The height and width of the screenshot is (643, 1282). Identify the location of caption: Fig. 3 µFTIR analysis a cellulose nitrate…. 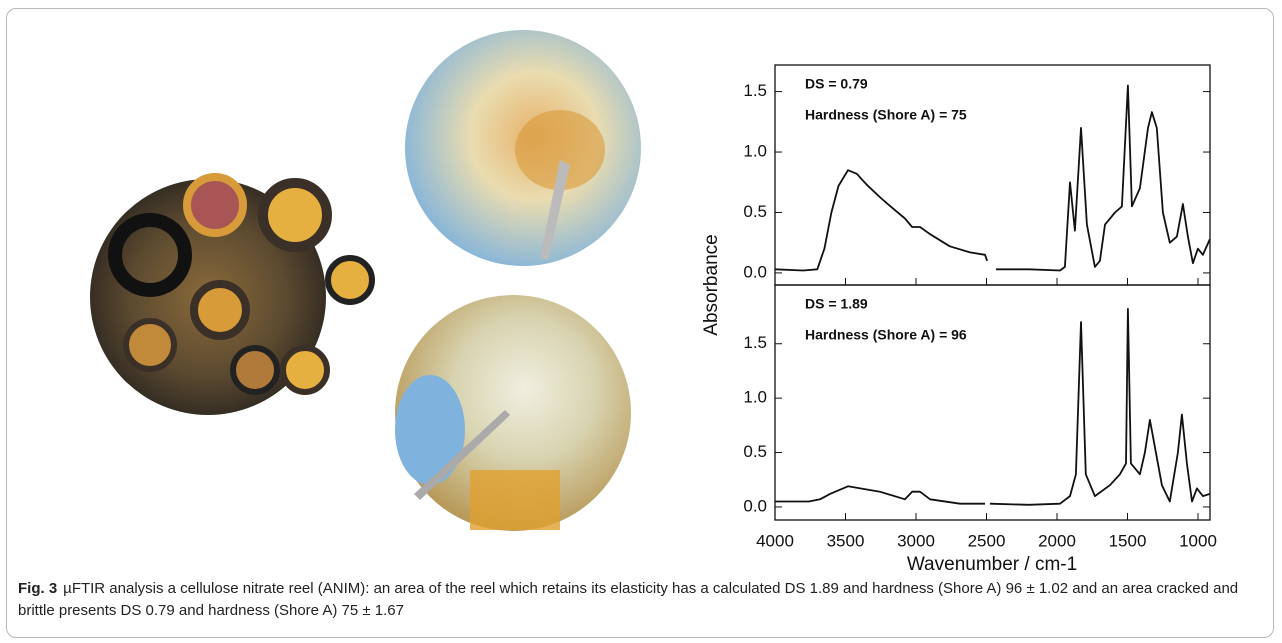
(643, 600).